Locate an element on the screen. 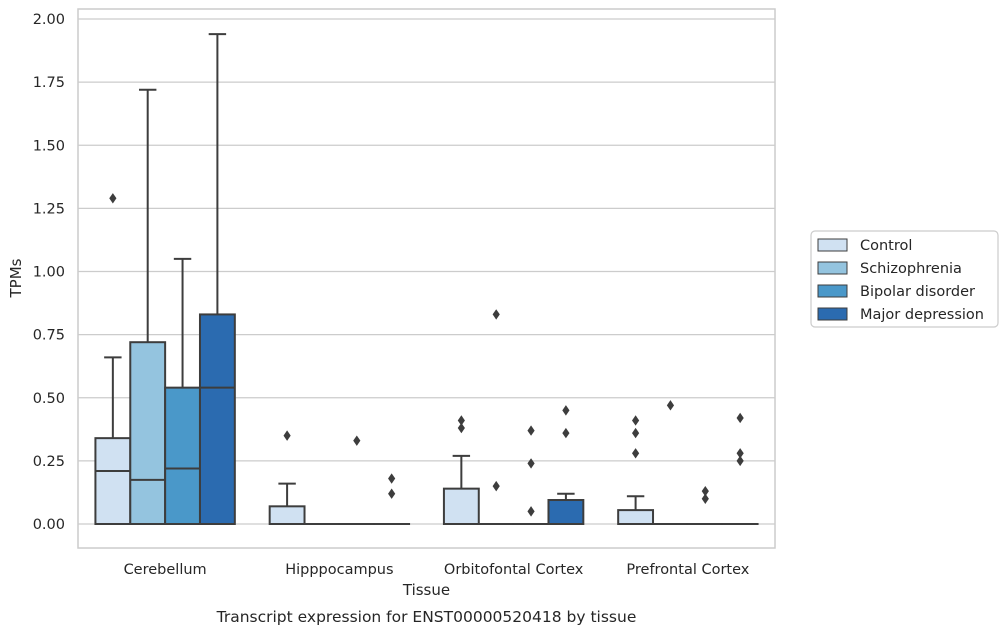  box-bipolar-disorder is located at coordinates (182, 391).